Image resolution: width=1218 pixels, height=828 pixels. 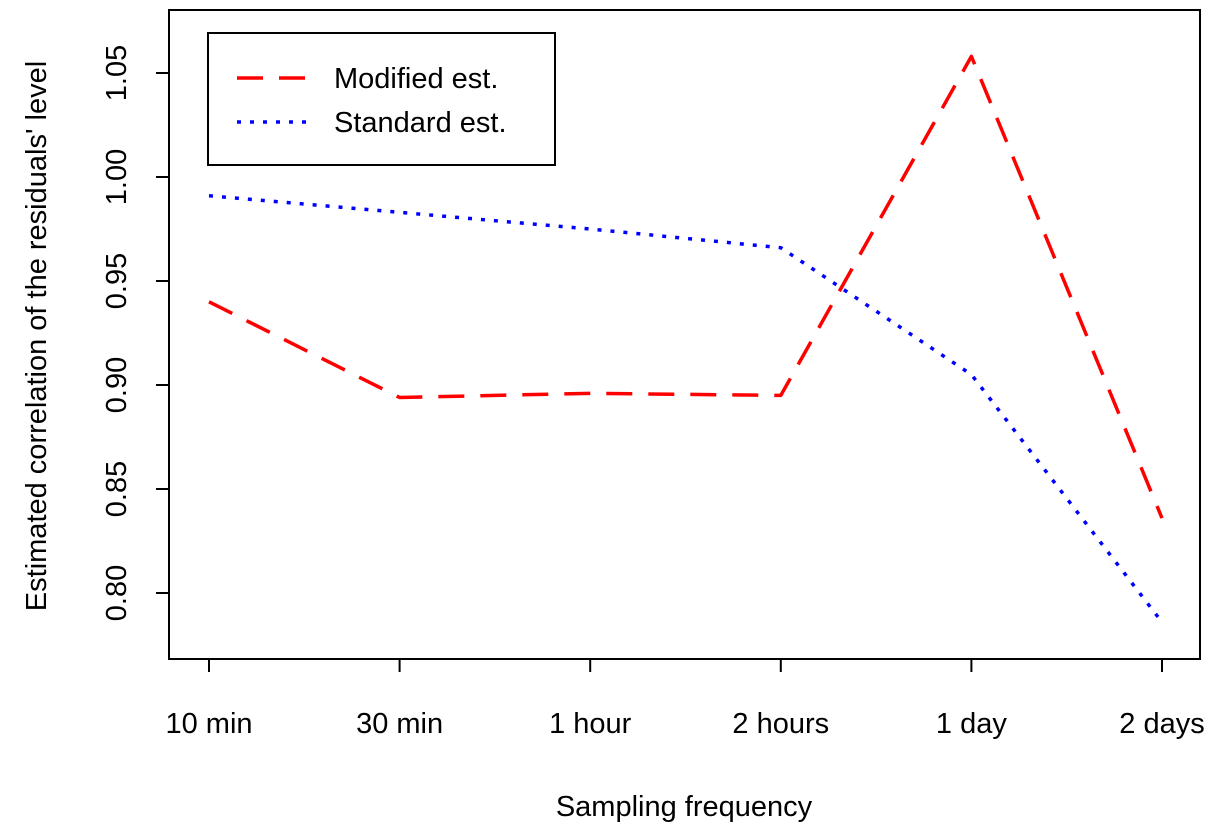 I want to click on x-tick-label: 1 hour, so click(x=590, y=724).